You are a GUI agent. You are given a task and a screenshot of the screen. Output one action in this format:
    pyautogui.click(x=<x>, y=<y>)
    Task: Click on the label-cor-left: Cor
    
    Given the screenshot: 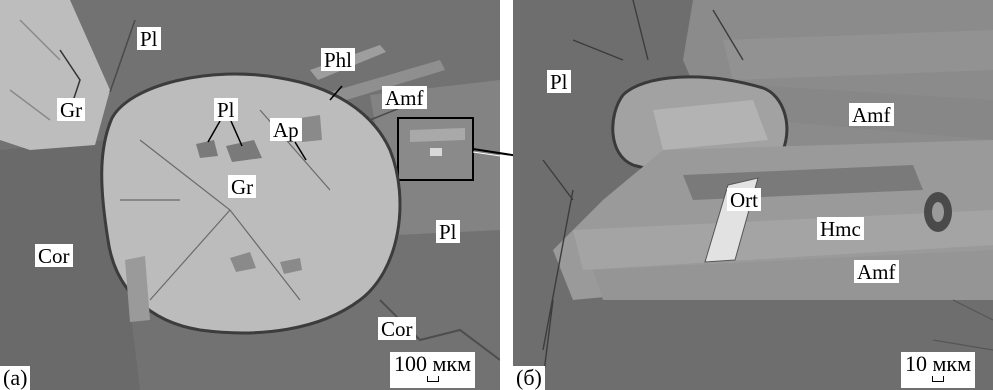 What is the action you would take?
    pyautogui.click(x=54, y=255)
    